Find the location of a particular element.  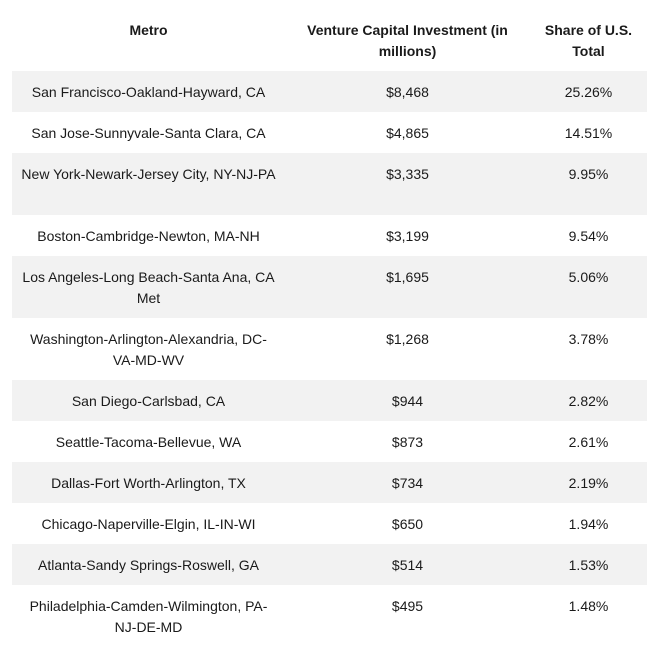

investment-cell: $3,335 is located at coordinates (407, 184).